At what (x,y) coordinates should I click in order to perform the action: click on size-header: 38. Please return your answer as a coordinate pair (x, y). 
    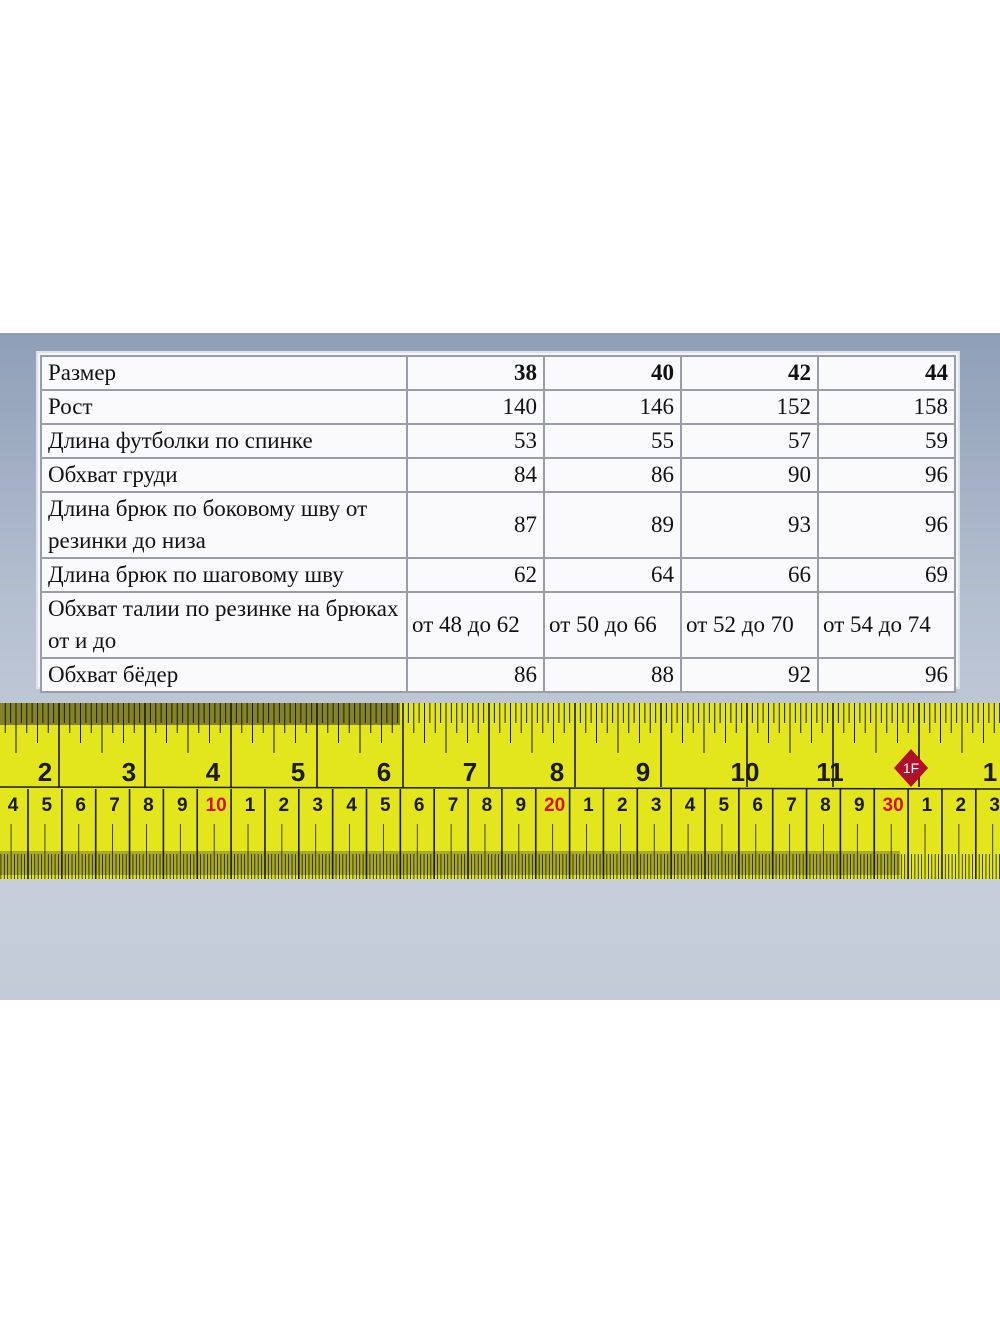
    Looking at the image, I should click on (475, 373).